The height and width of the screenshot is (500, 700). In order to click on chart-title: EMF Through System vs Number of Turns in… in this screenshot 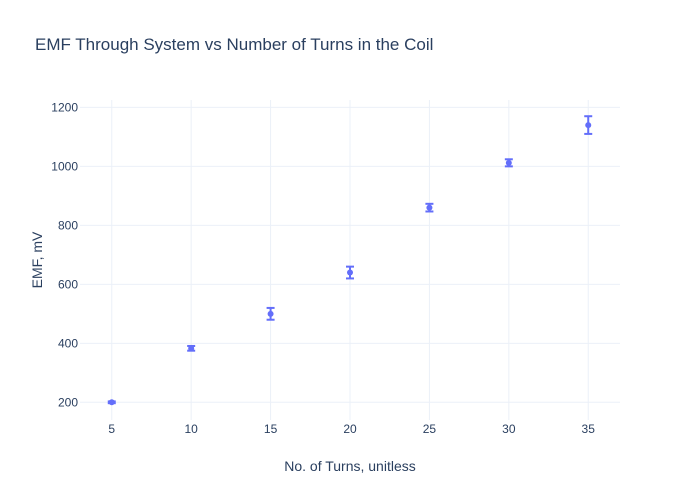, I will do `click(234, 44)`.